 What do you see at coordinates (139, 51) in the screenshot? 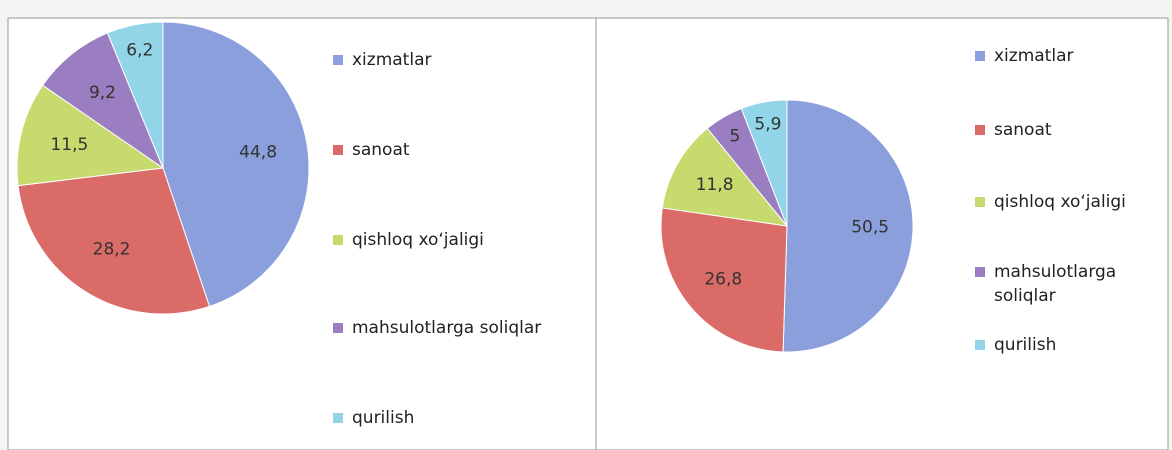
I see `slice-label: 6,2` at bounding box center [139, 51].